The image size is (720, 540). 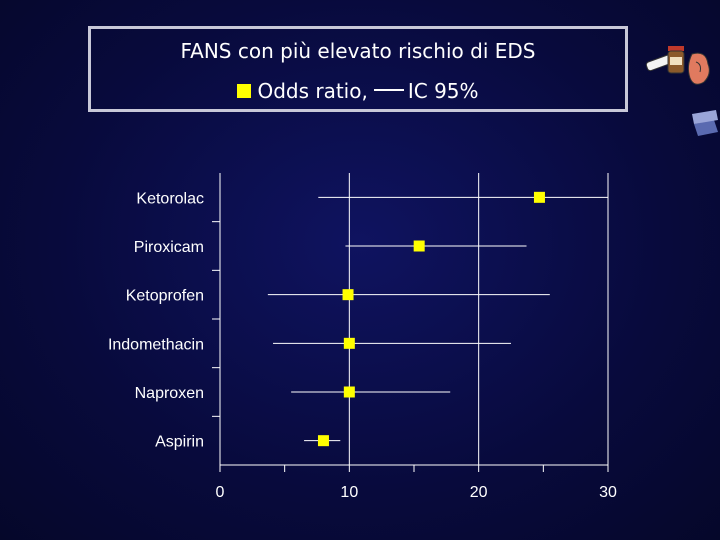 I want to click on x-tick-label-30: 30, so click(x=608, y=492).